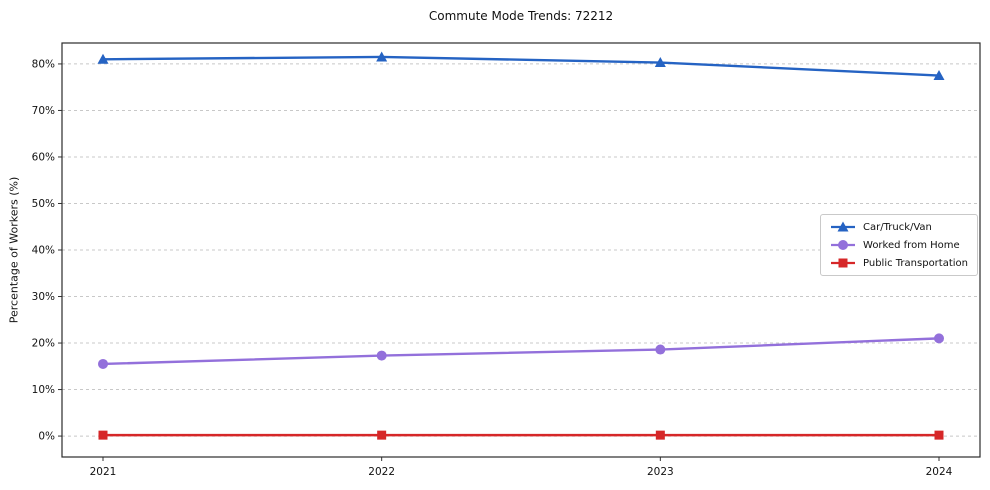 Image resolution: width=990 pixels, height=490 pixels. I want to click on svg-text: 80%, so click(43, 64).